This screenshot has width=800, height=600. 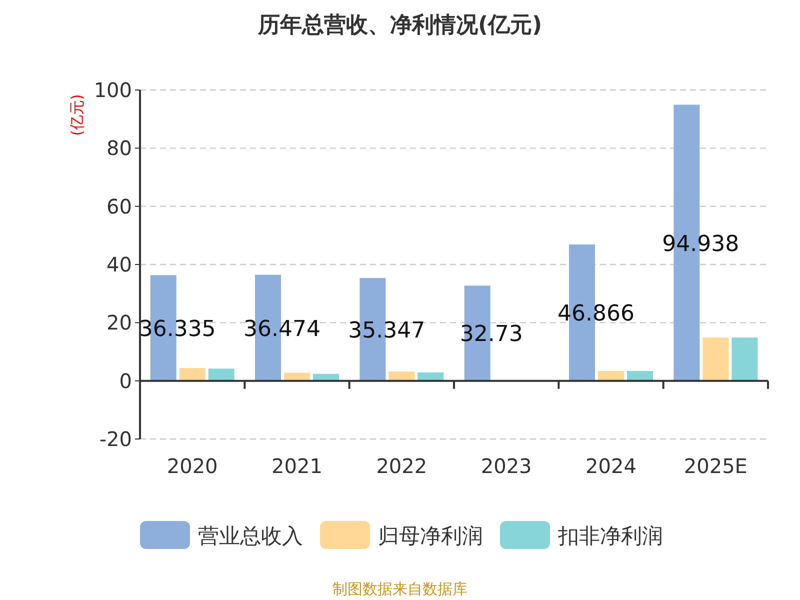 I want to click on data-label: 35.347, so click(x=387, y=331).